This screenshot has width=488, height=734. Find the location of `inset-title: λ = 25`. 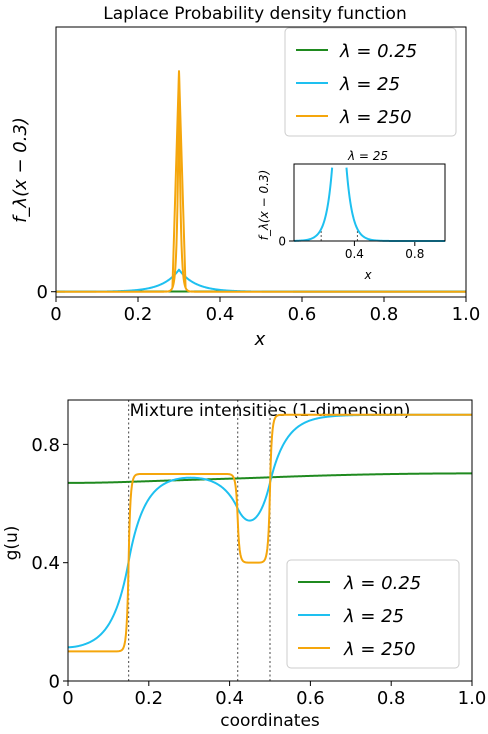

inset-title: λ = 25 is located at coordinates (367, 156).